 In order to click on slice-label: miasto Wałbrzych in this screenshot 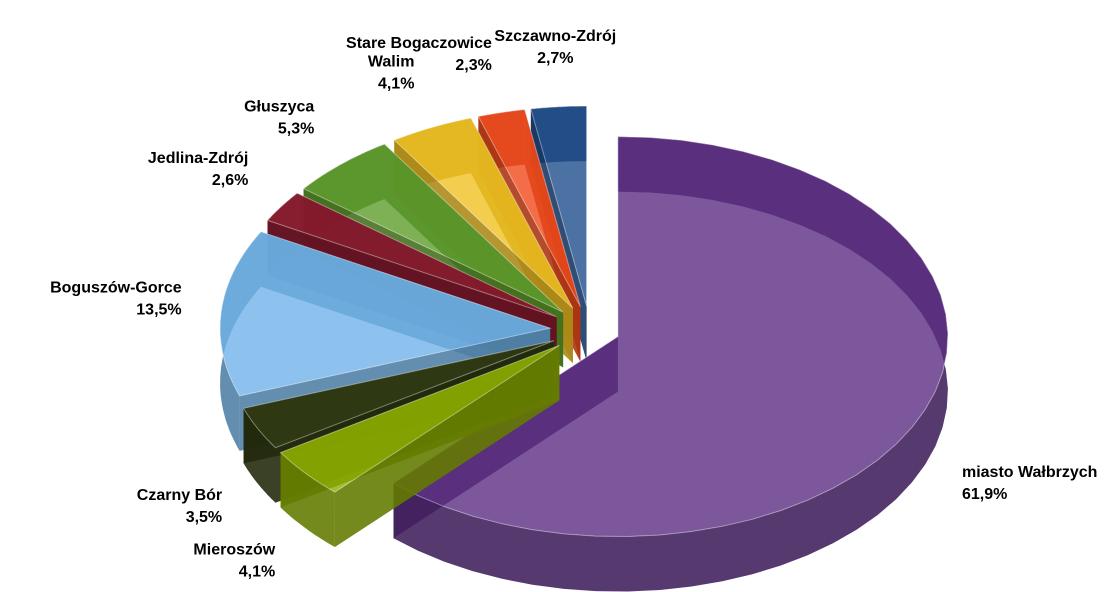, I will do `click(1029, 472)`.